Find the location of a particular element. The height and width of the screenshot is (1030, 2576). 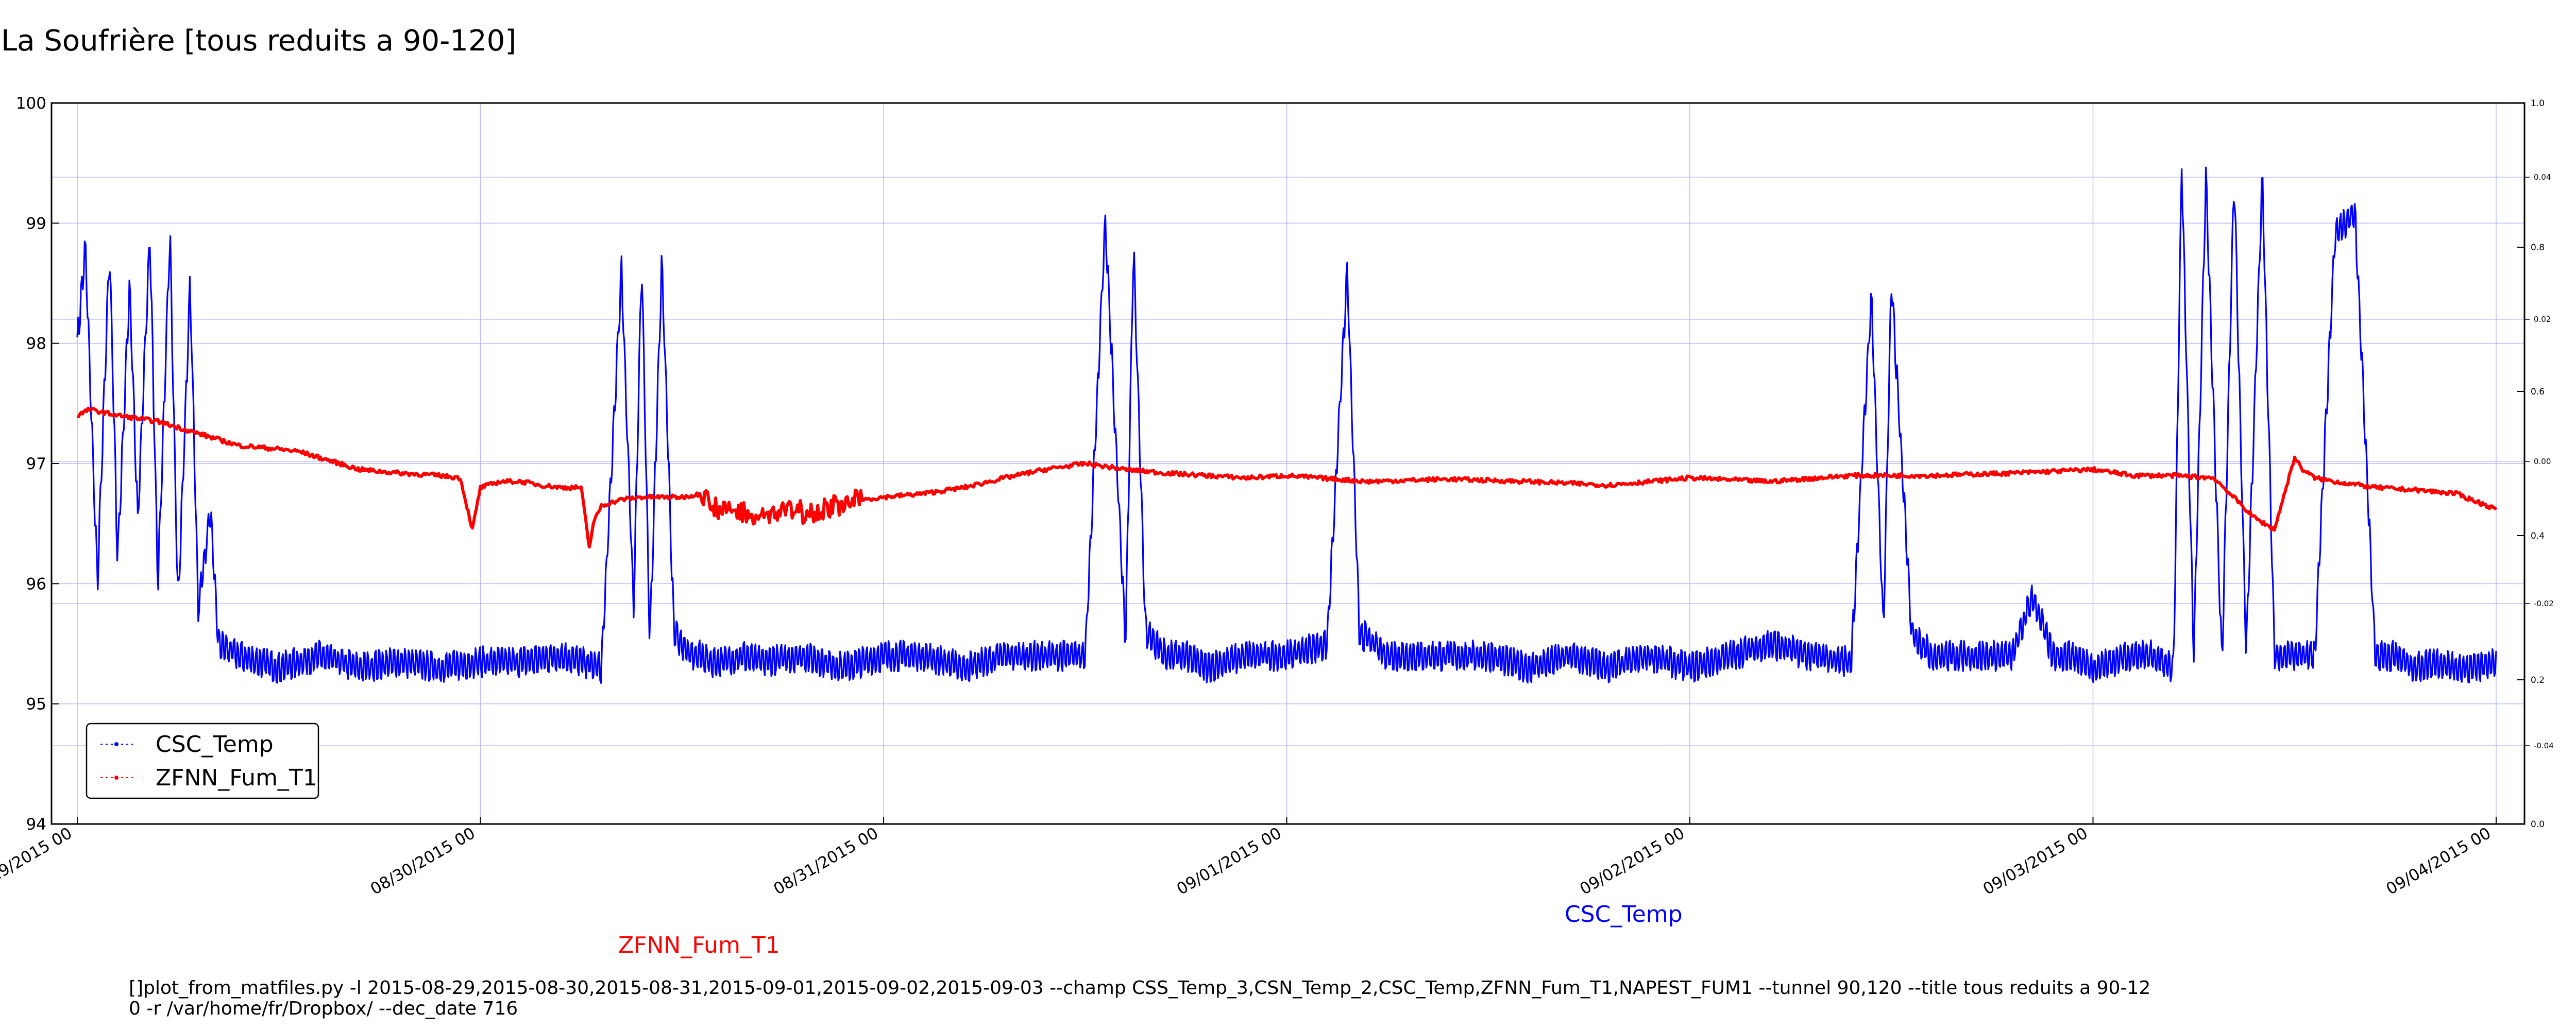

y-tick-label-left: 95 is located at coordinates (36, 704).